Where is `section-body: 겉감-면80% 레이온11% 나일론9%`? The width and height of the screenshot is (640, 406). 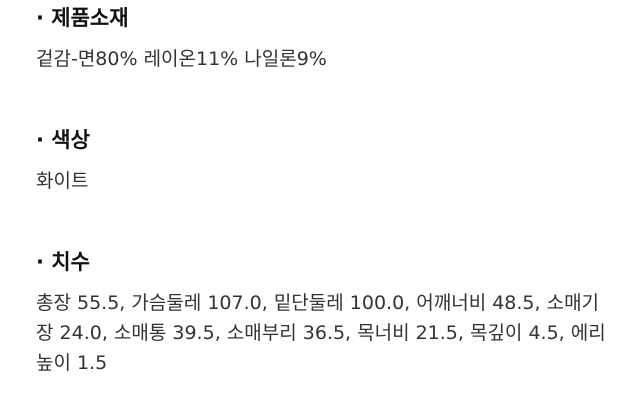 section-body: 겉감-면80% 레이온11% 나일론9% is located at coordinates (181, 59).